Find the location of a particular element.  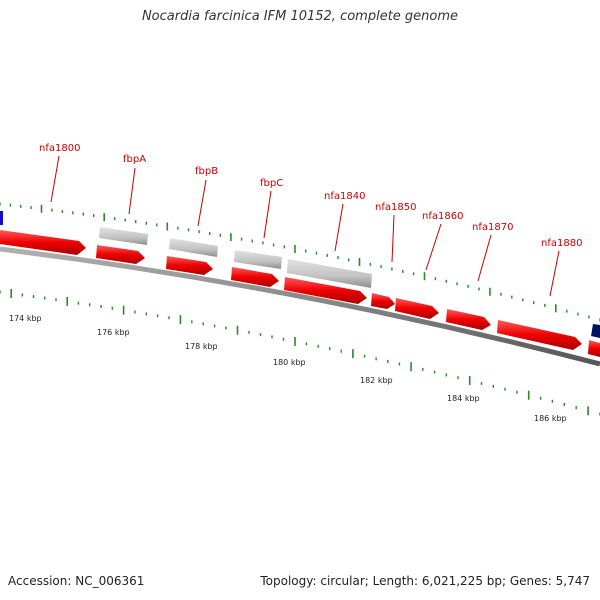

feature-navy-right is located at coordinates (595, 331).